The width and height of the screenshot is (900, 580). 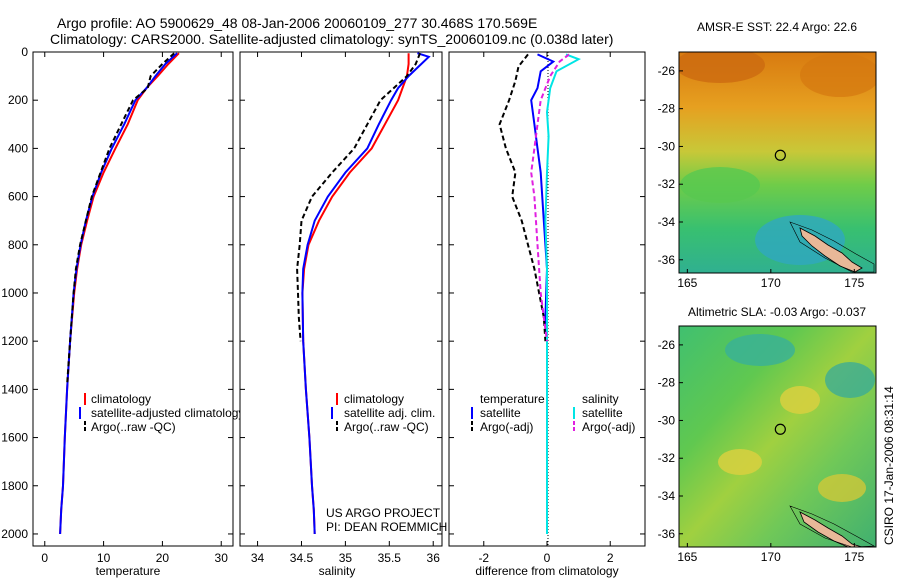 What do you see at coordinates (24, 52) in the screenshot?
I see `y-tick-label: 0` at bounding box center [24, 52].